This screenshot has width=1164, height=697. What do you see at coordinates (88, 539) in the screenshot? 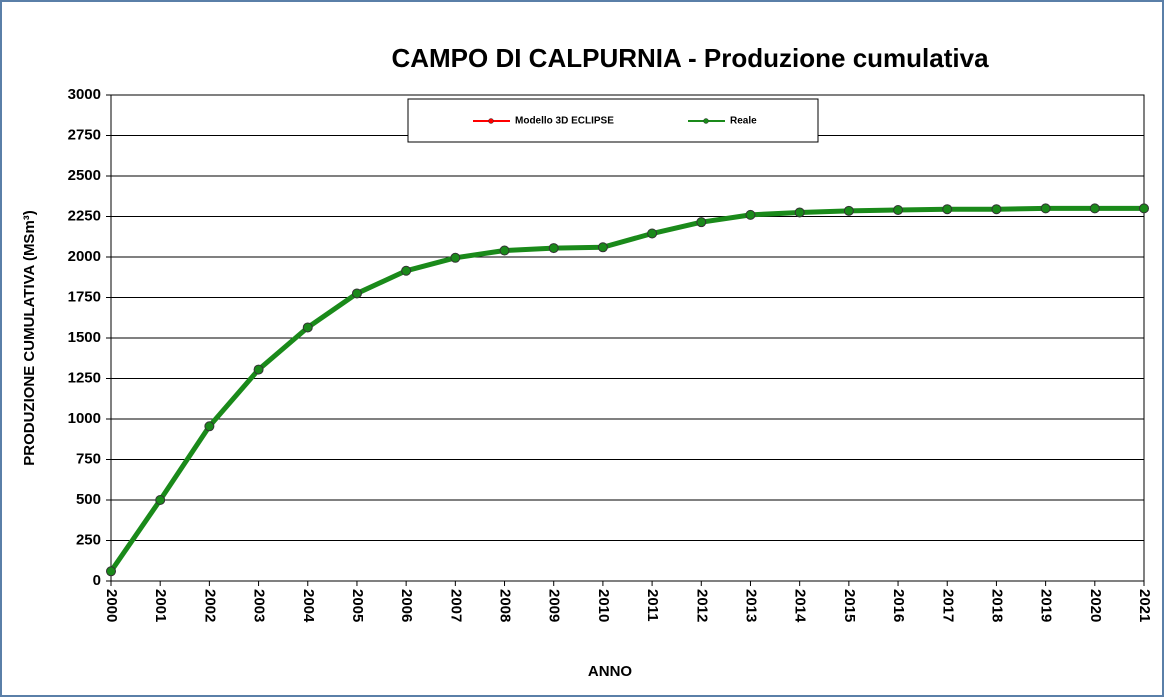
I see `y-tick-label: 250` at bounding box center [88, 539].